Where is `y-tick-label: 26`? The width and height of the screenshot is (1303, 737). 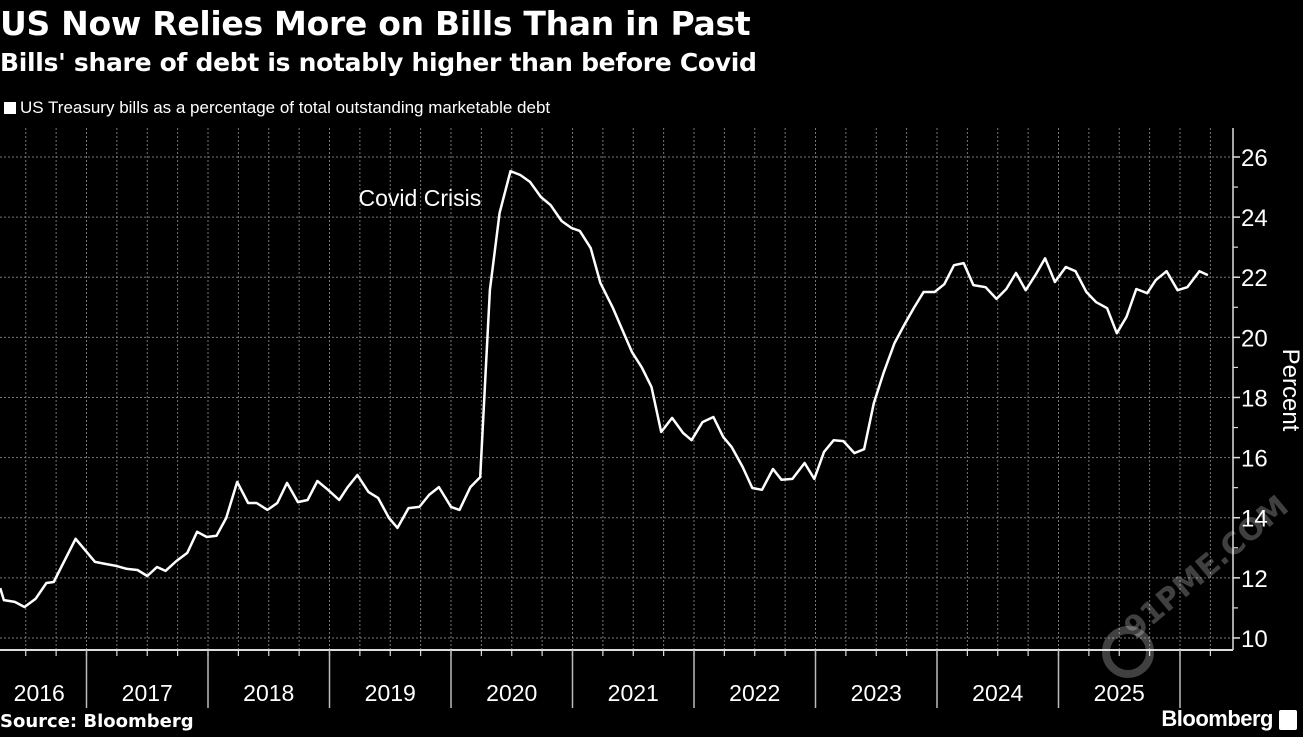 y-tick-label: 26 is located at coordinates (1254, 158).